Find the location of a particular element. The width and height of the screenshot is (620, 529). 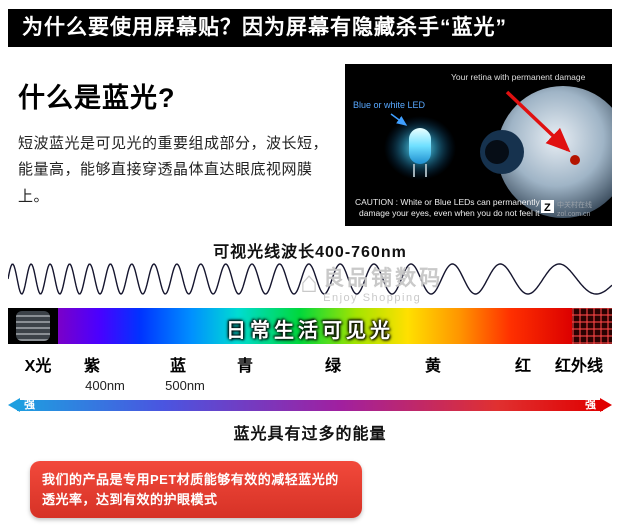

visible-light-gradient is located at coordinates (315, 326).